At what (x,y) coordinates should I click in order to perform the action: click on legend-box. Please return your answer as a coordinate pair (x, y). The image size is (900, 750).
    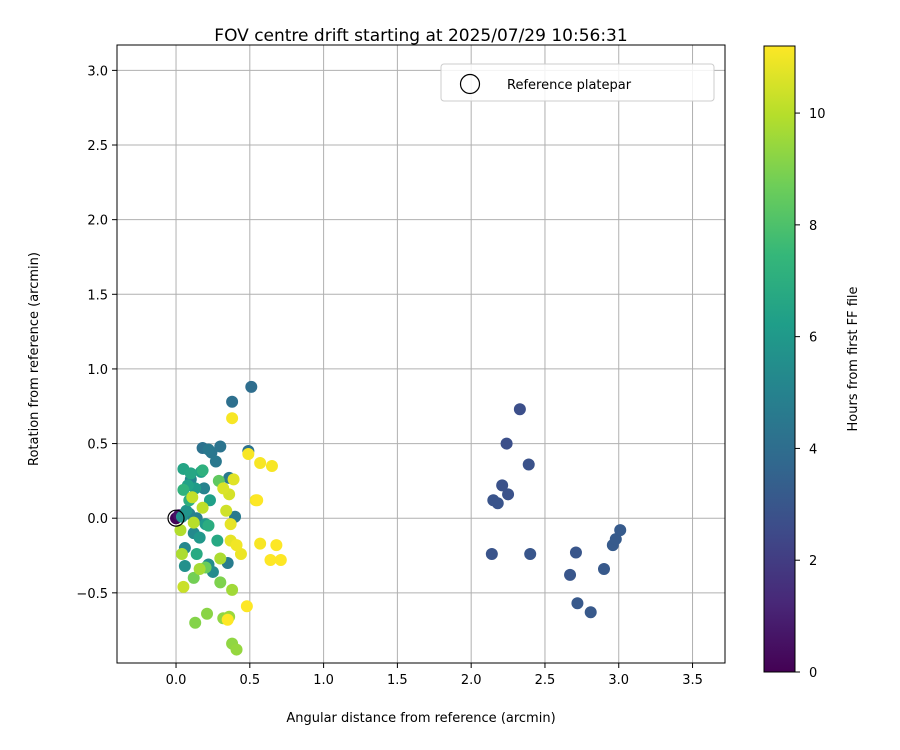
    Looking at the image, I should click on (577, 82).